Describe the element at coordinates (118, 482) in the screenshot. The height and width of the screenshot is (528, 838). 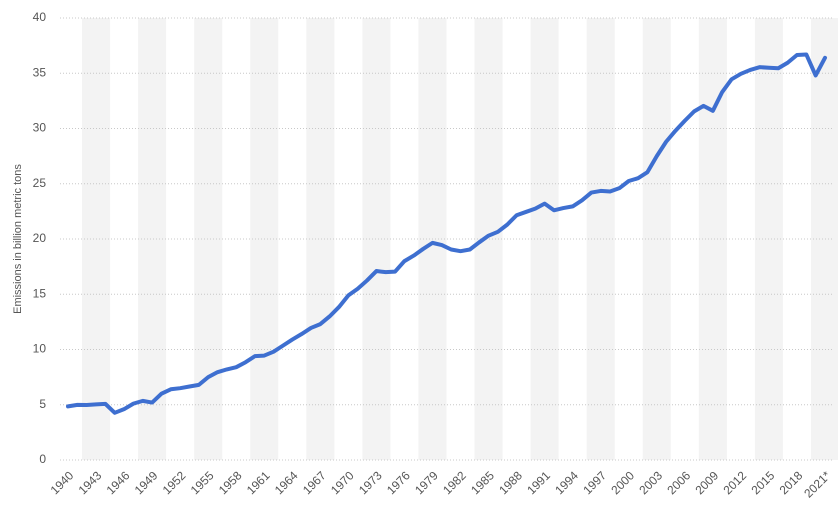
I see `x-tick-label: 1946` at that location.